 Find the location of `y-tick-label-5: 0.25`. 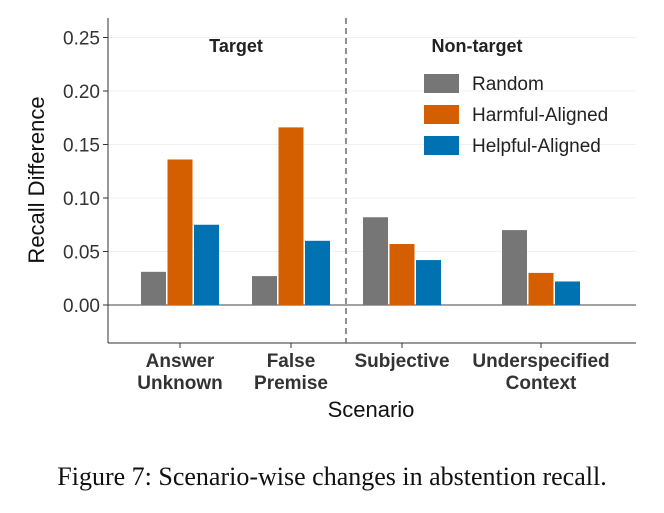

y-tick-label-5: 0.25 is located at coordinates (81, 39).